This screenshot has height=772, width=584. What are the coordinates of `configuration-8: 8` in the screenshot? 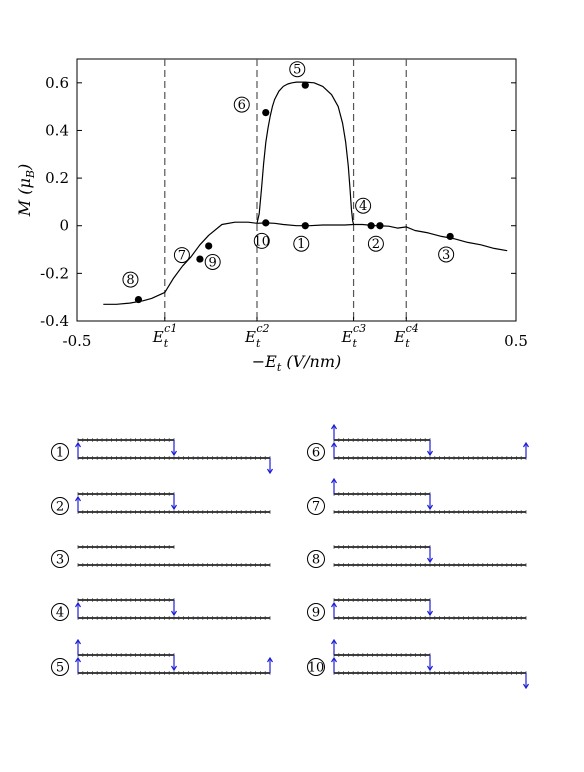 It's located at (417, 556).